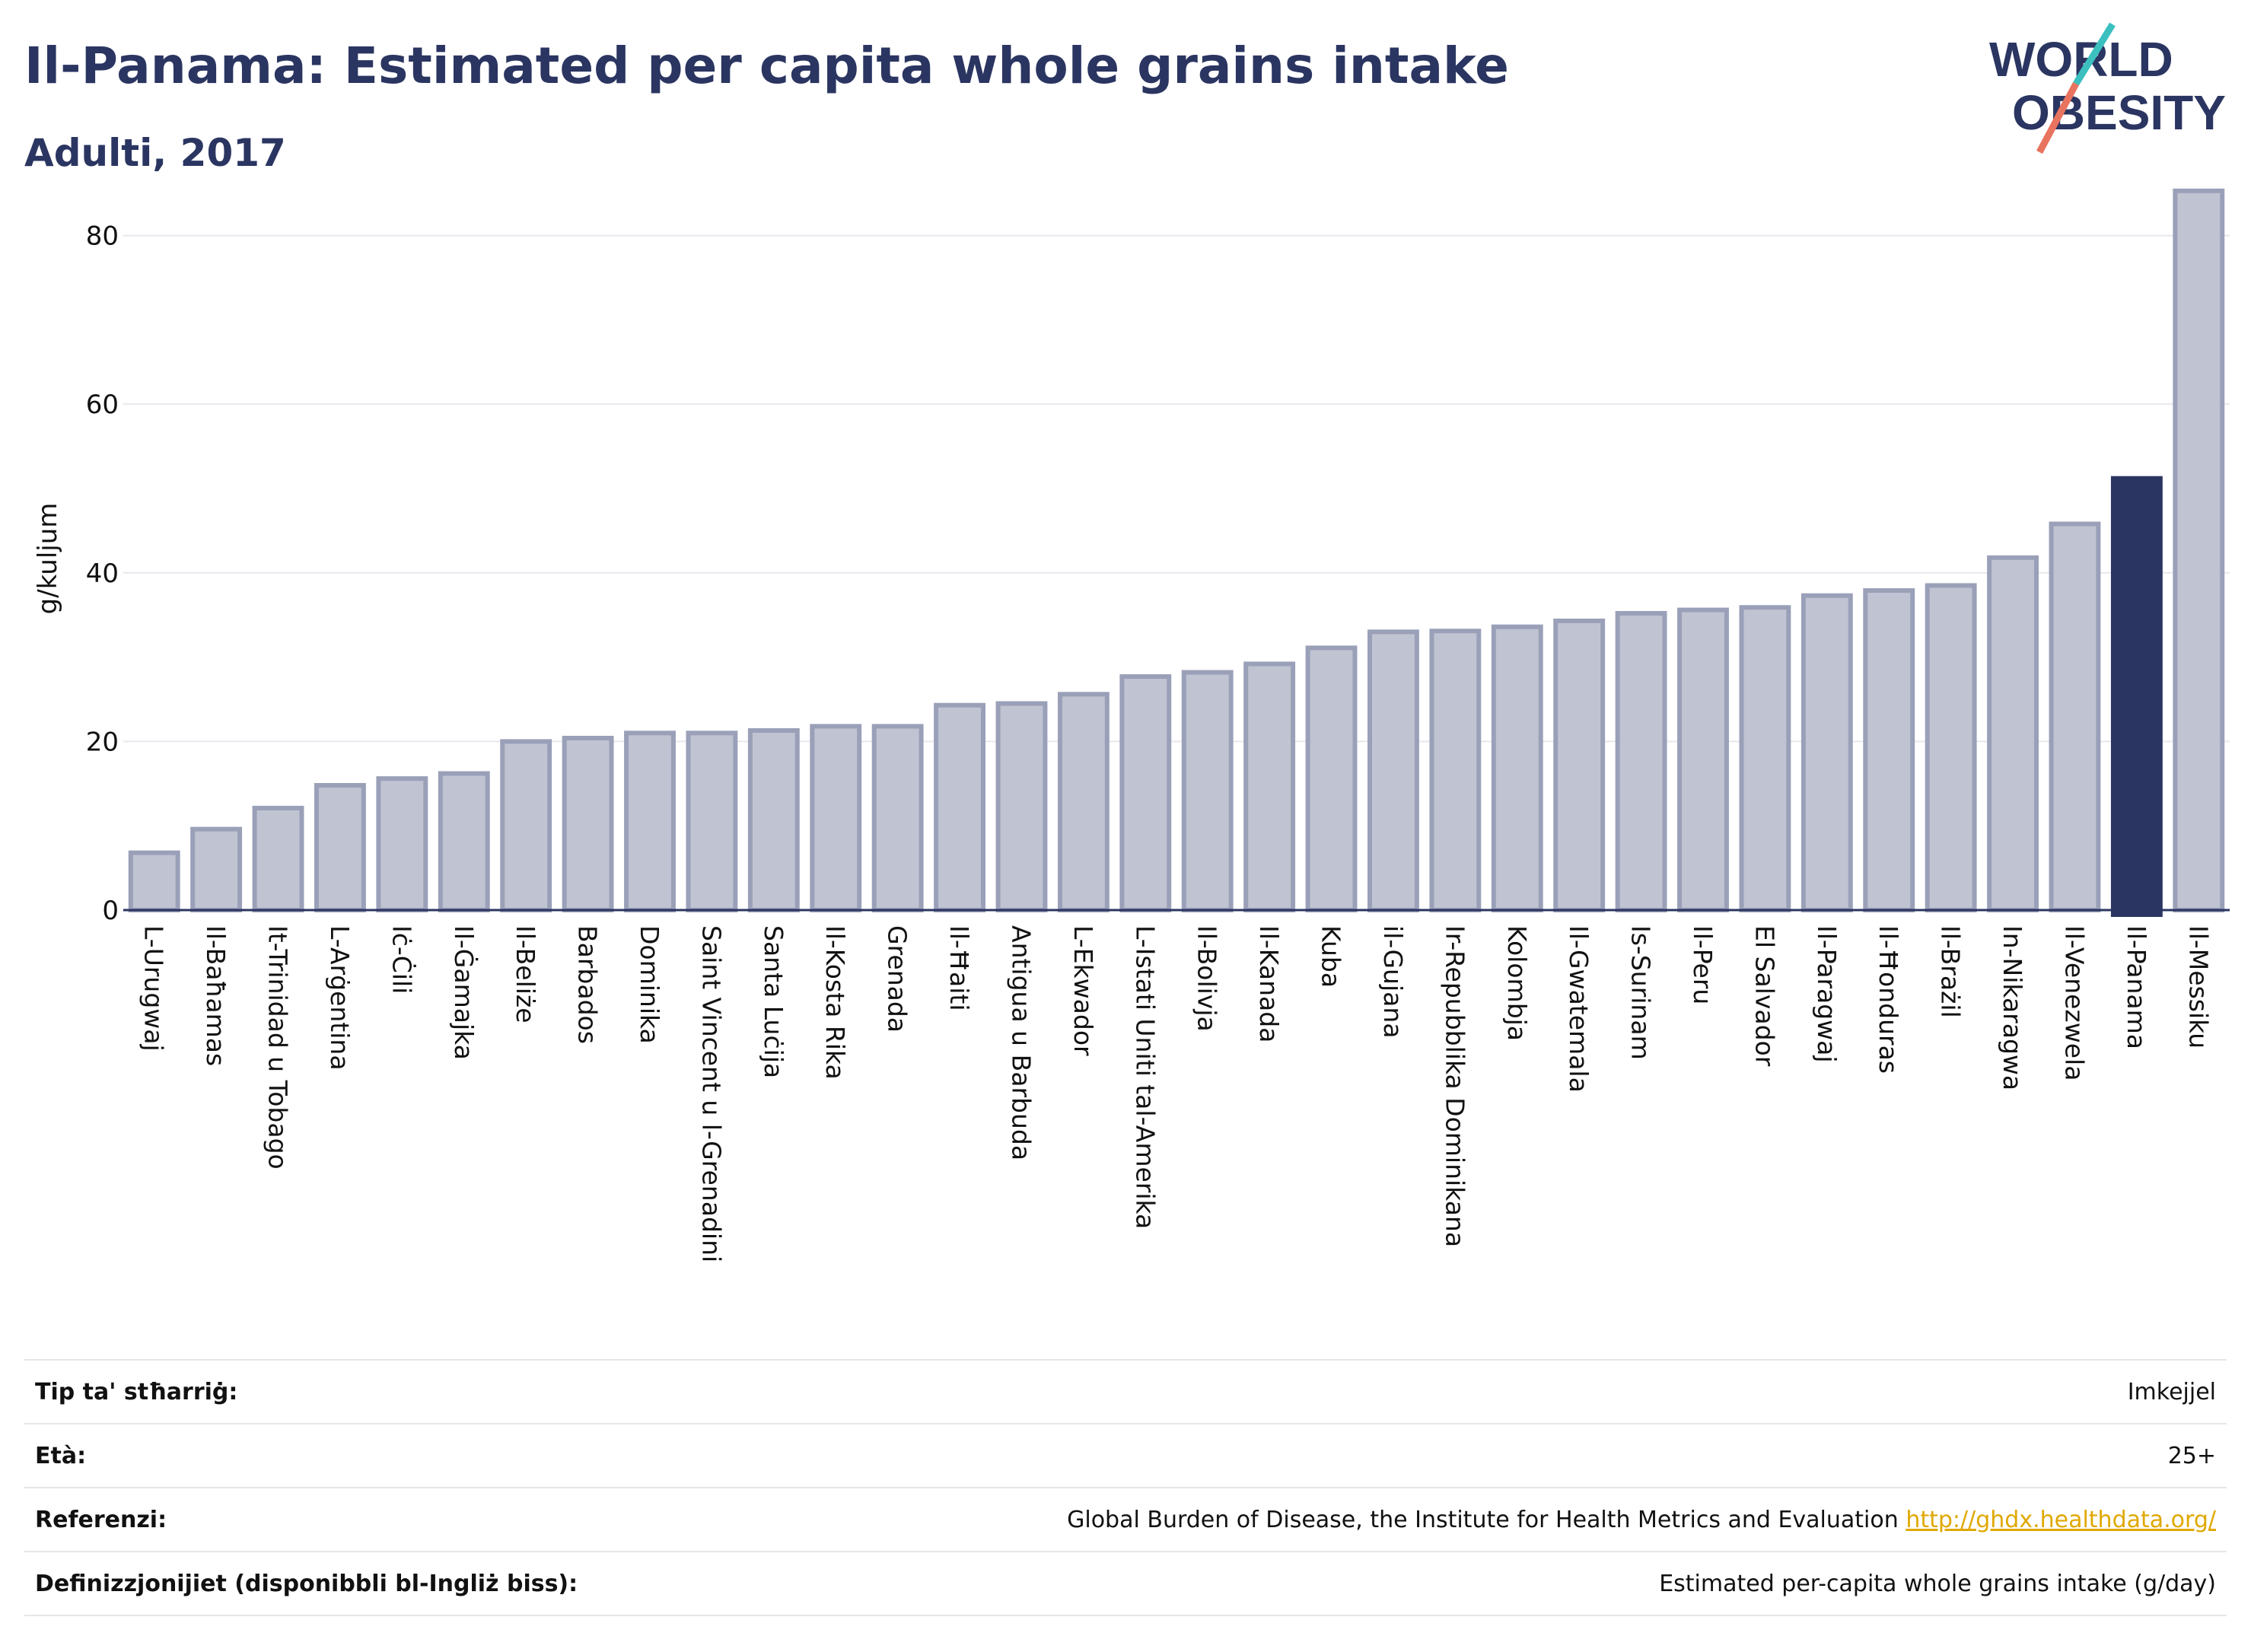 The width and height of the screenshot is (2251, 1652). Describe the element at coordinates (1703, 964) in the screenshot. I see `x-tick-label: Il-Peru` at that location.